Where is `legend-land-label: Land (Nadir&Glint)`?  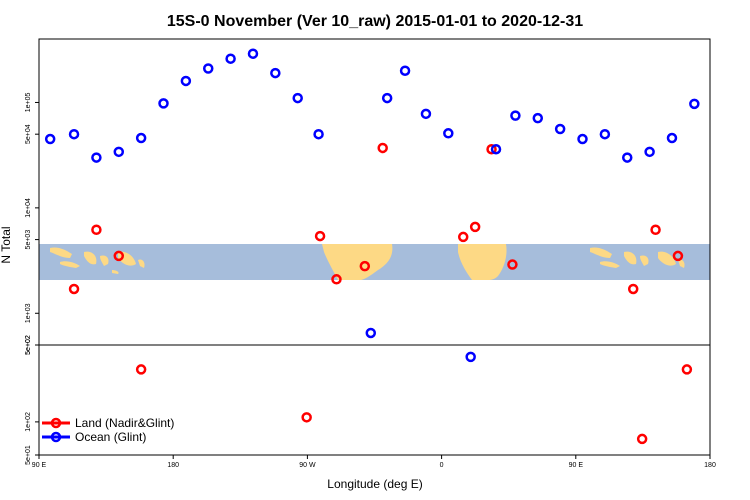 legend-land-label: Land (Nadir&Glint) is located at coordinates (124, 423).